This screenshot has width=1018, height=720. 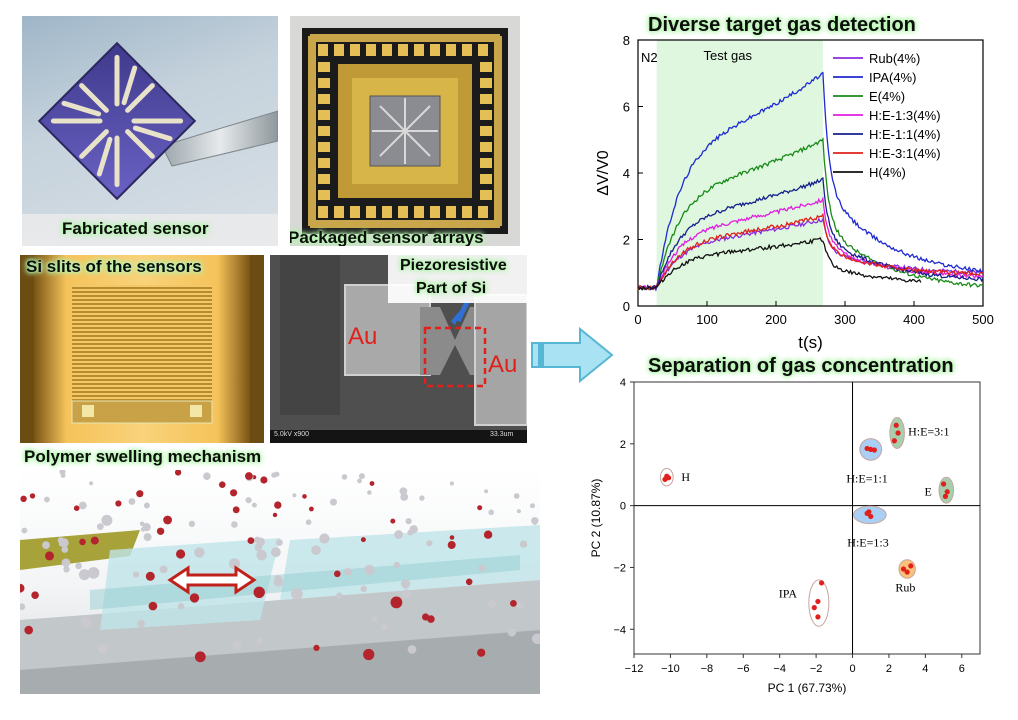 I want to click on x-tick-label: 0, so click(x=852, y=669).